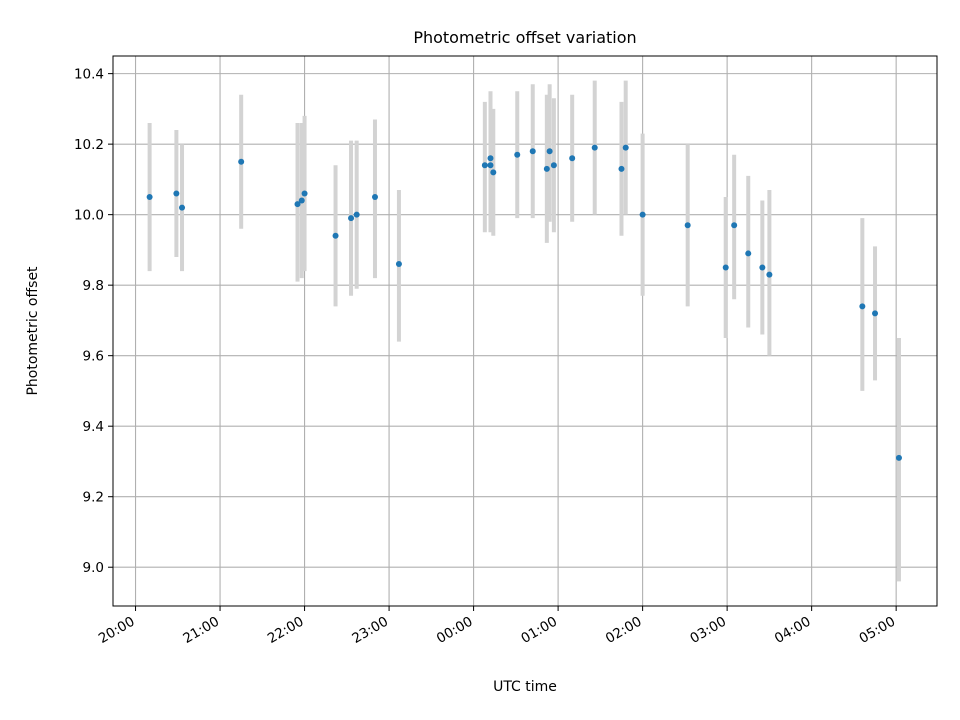 This screenshot has width=960, height=720. What do you see at coordinates (93, 498) in the screenshot?
I see `y-tick-label: 9.2` at bounding box center [93, 498].